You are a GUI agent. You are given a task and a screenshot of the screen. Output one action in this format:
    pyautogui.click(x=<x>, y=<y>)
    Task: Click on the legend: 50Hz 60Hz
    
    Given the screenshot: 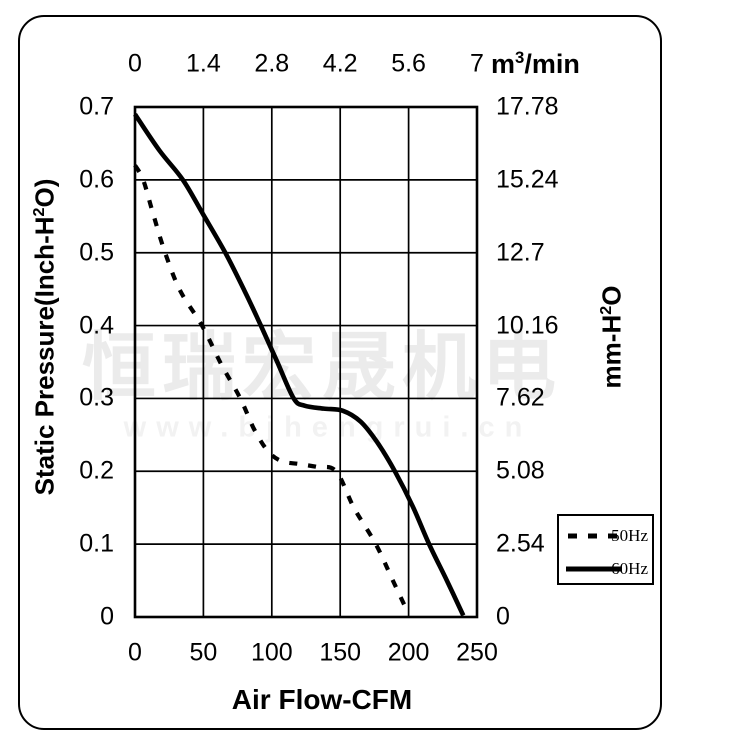 What is the action you would take?
    pyautogui.click(x=605, y=549)
    